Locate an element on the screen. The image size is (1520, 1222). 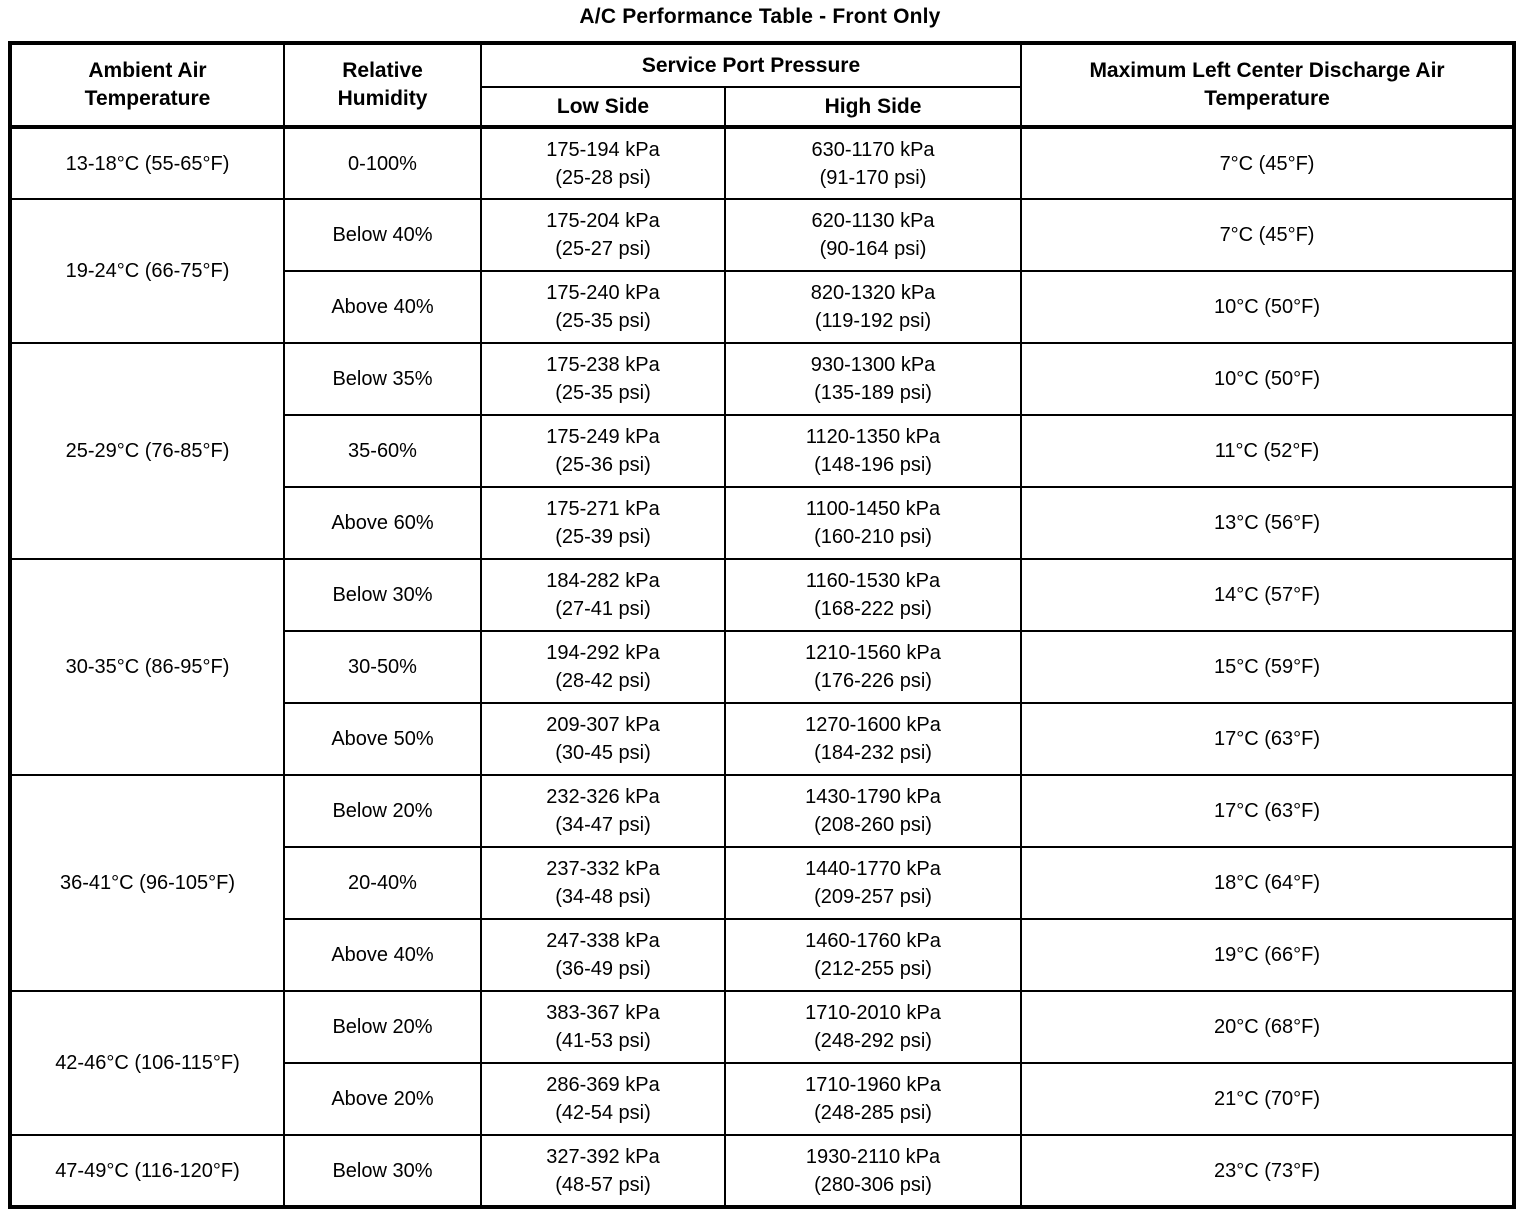
high-side-cell: 1160-1530 kPa (168-222 psi) is located at coordinates (873, 595).